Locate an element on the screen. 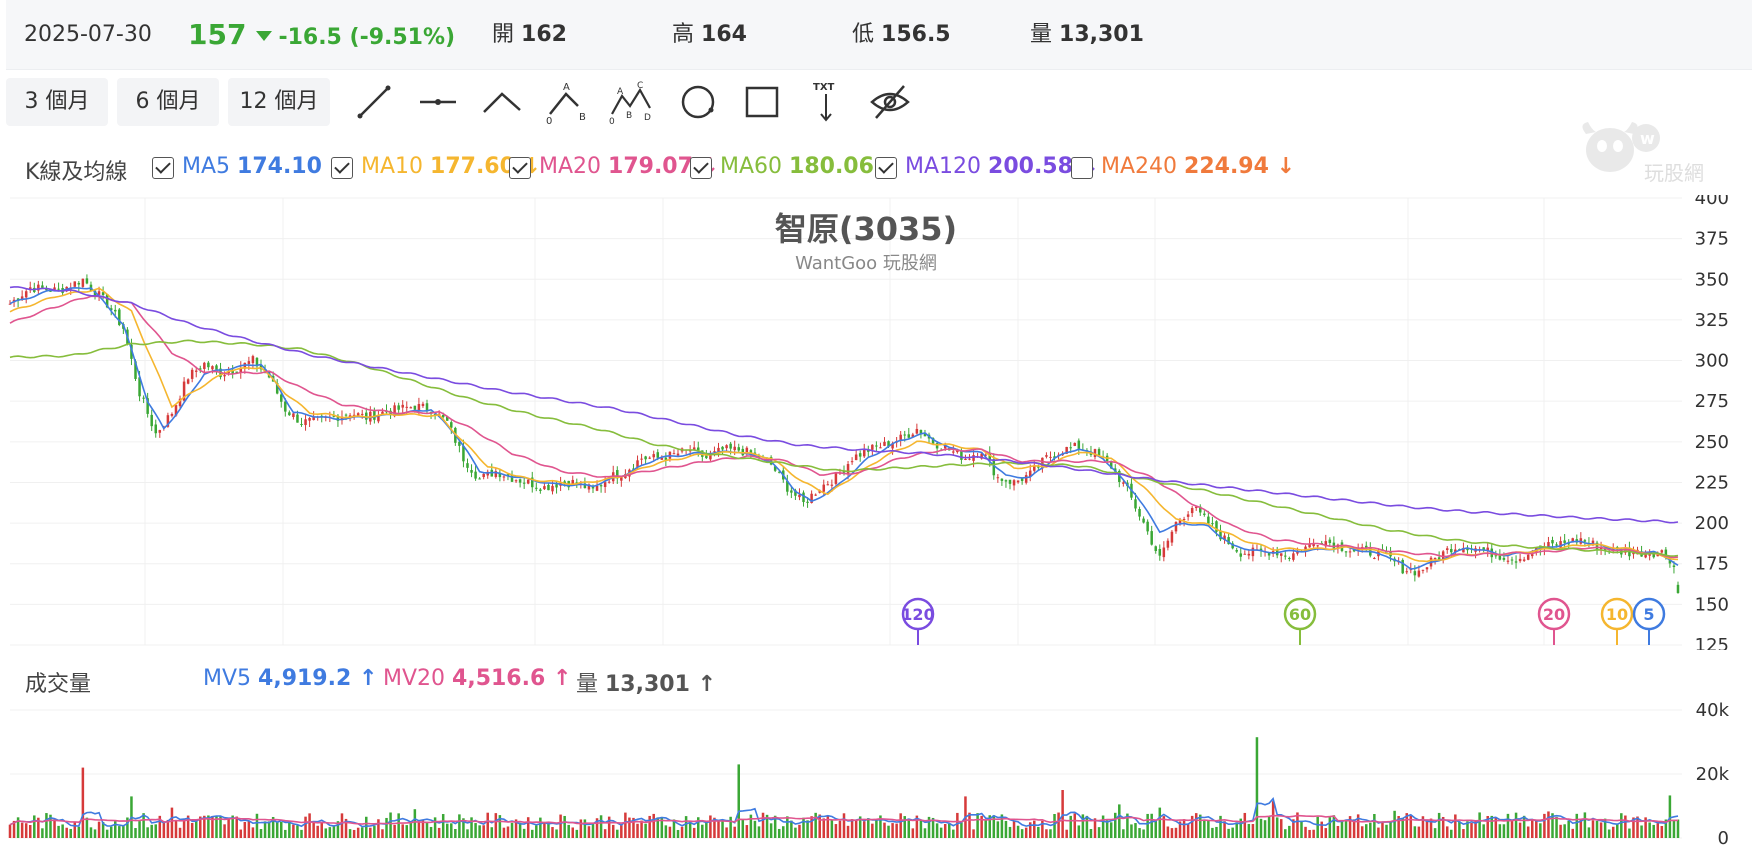 This screenshot has height=852, width=1752. angle-tool-icon is located at coordinates (502, 102).